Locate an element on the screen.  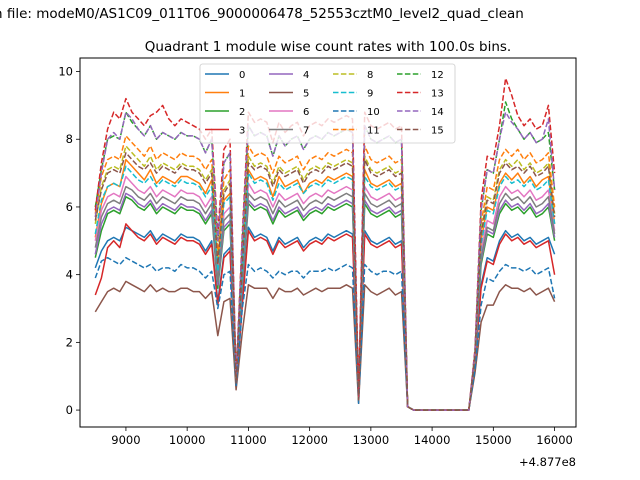
x-tick-label: 16000 is located at coordinates (554, 440).